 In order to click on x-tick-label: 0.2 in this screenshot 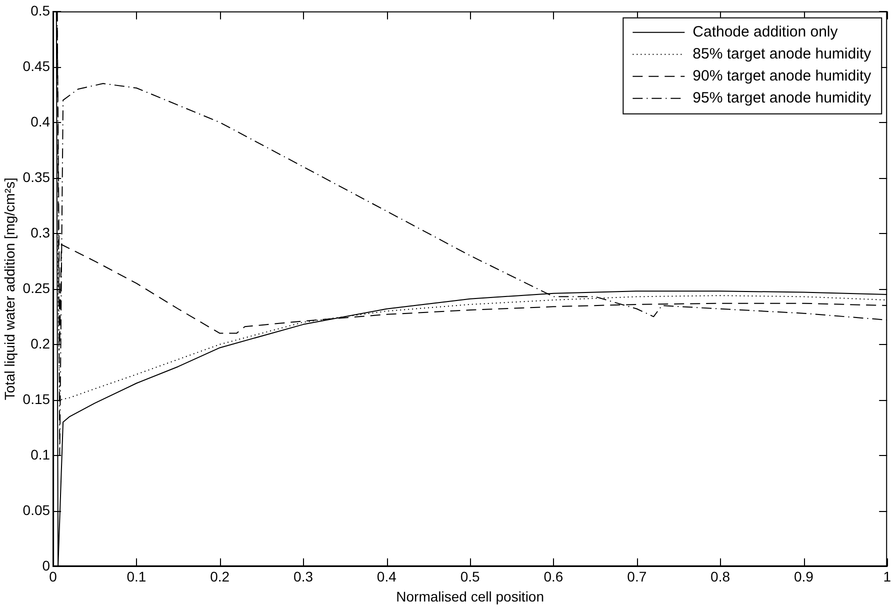, I will do `click(220, 576)`.